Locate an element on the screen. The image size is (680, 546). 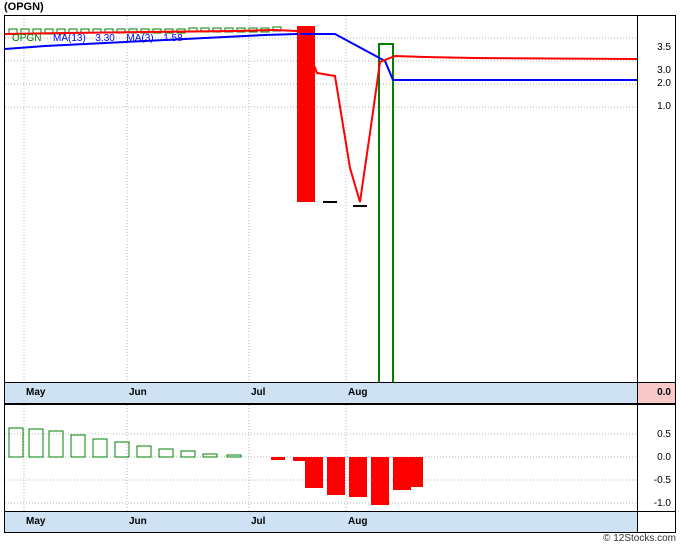
last-price-badge: 0.0 is located at coordinates (657, 393).